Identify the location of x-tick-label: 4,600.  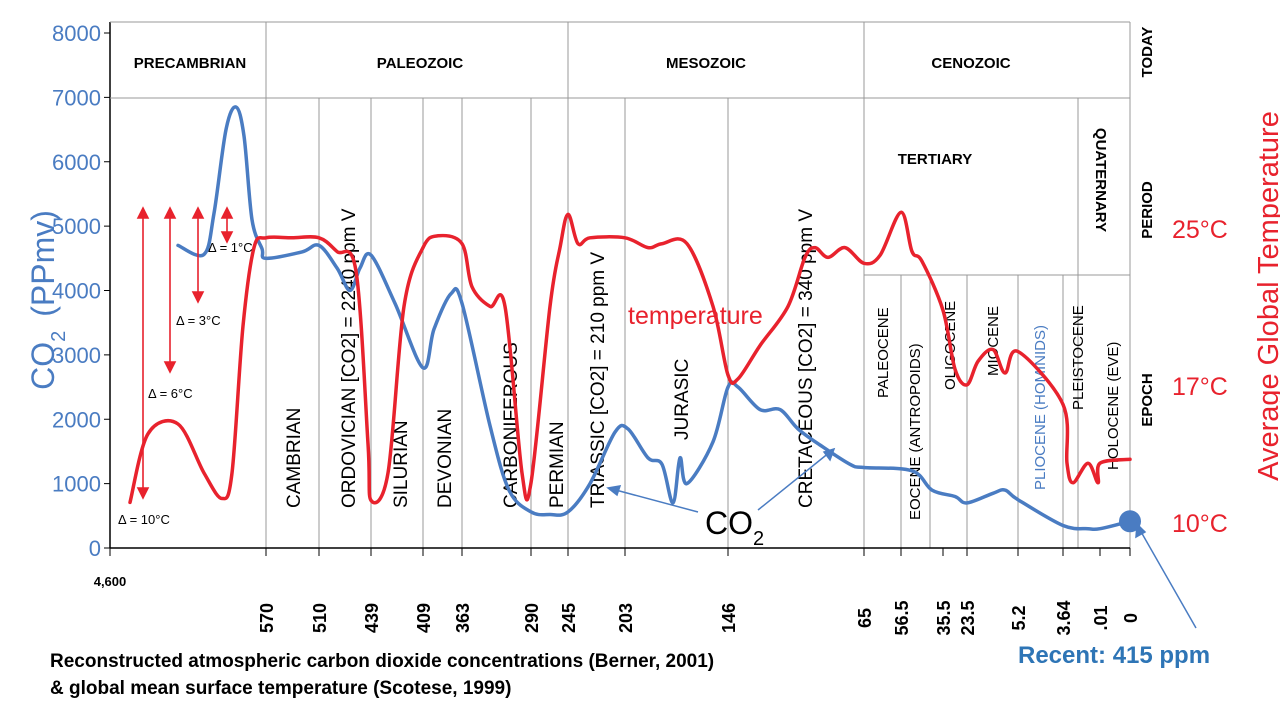
(110, 581).